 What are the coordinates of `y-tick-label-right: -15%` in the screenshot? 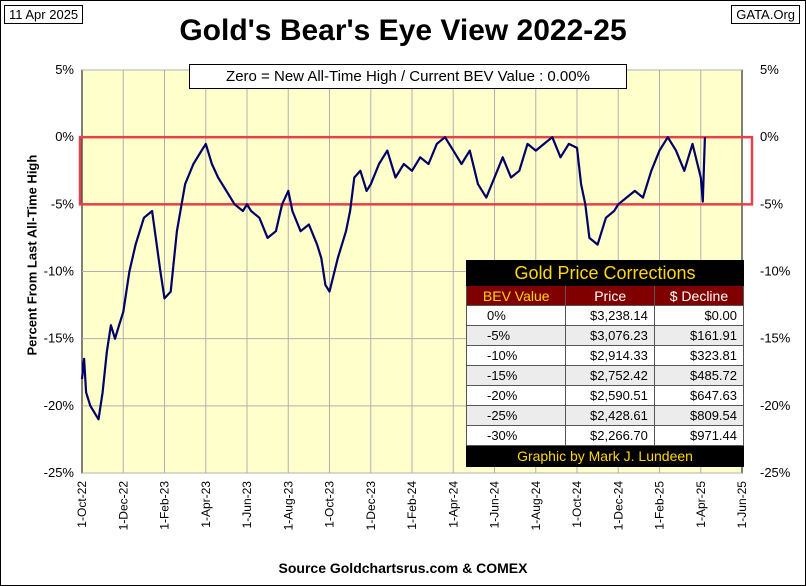 It's located at (775, 338).